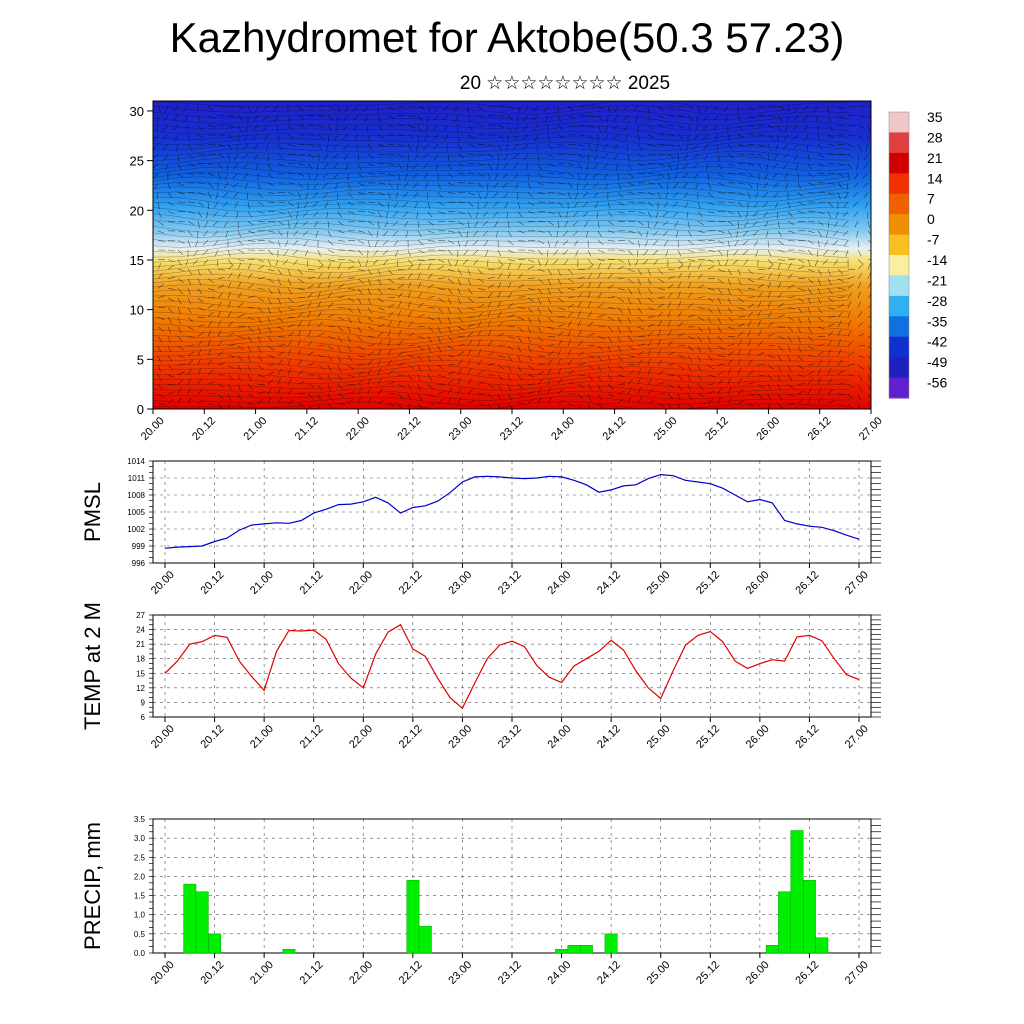  I want to click on y-tick-label: 3.5, so click(140, 819).